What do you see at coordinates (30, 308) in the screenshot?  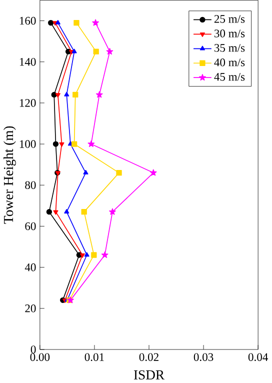 I see `y-tick-label: 20` at bounding box center [30, 308].